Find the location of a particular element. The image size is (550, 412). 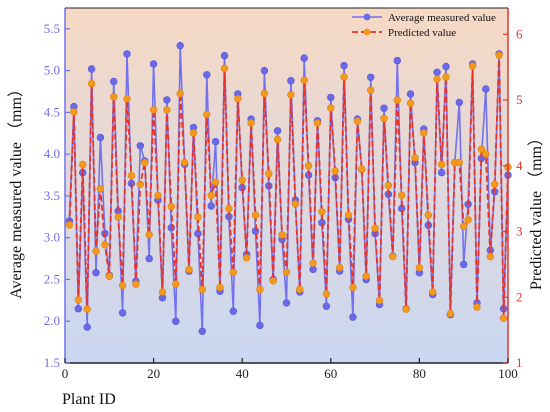

legend: Average measured value Predicted value is located at coordinates (424, 25).